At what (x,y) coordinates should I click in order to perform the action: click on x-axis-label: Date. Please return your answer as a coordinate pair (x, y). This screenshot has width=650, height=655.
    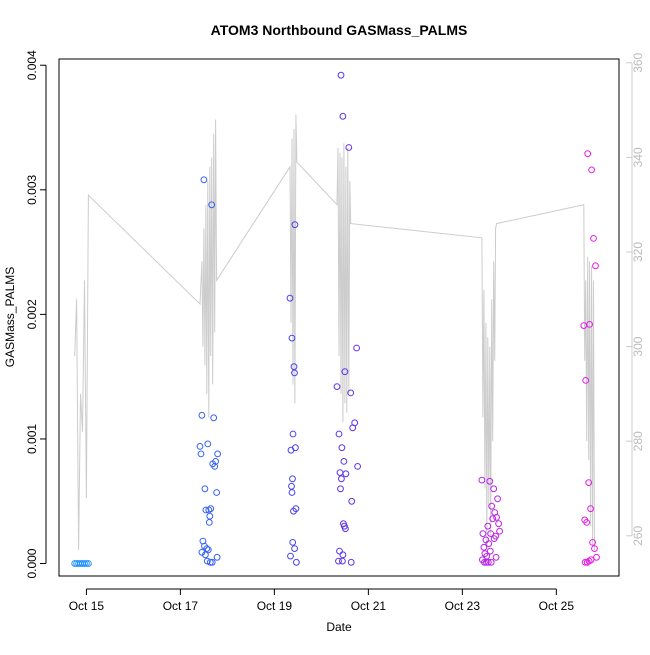
    Looking at the image, I should click on (339, 627).